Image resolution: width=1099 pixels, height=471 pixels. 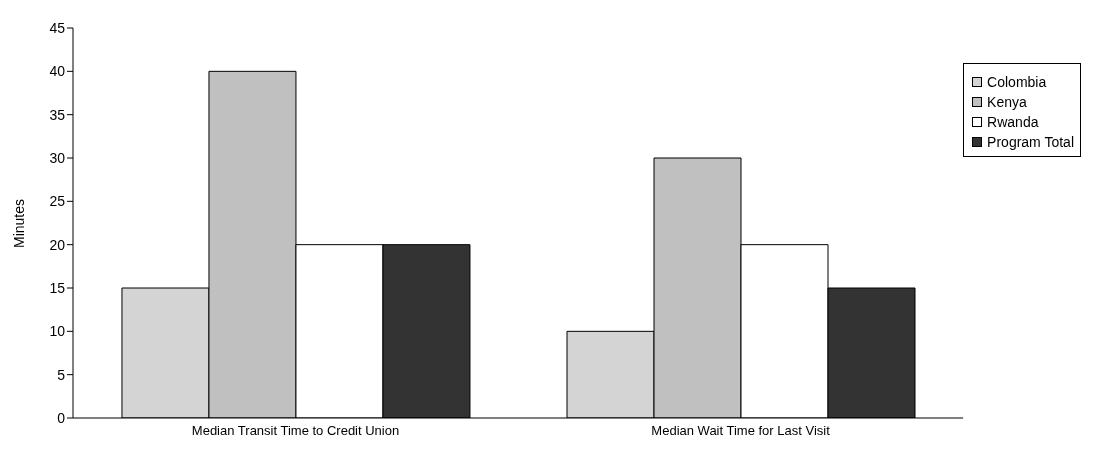 I want to click on legend-label: Colombia, so click(x=1017, y=82).